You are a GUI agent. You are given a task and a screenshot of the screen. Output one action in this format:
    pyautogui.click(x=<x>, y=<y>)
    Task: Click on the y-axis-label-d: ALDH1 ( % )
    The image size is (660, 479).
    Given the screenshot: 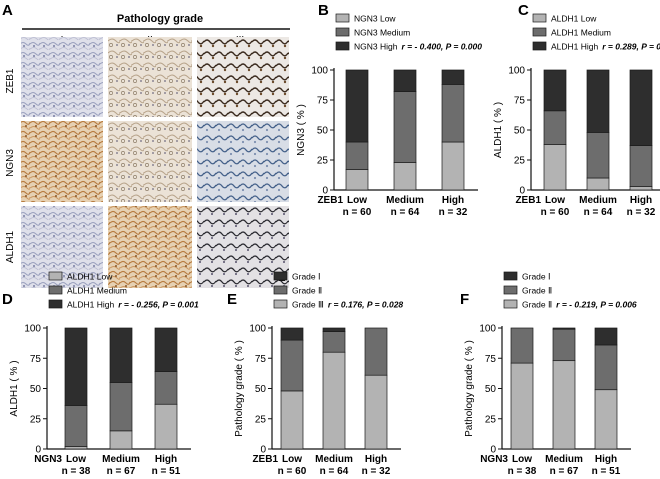 What is the action you would take?
    pyautogui.click(x=14, y=388)
    